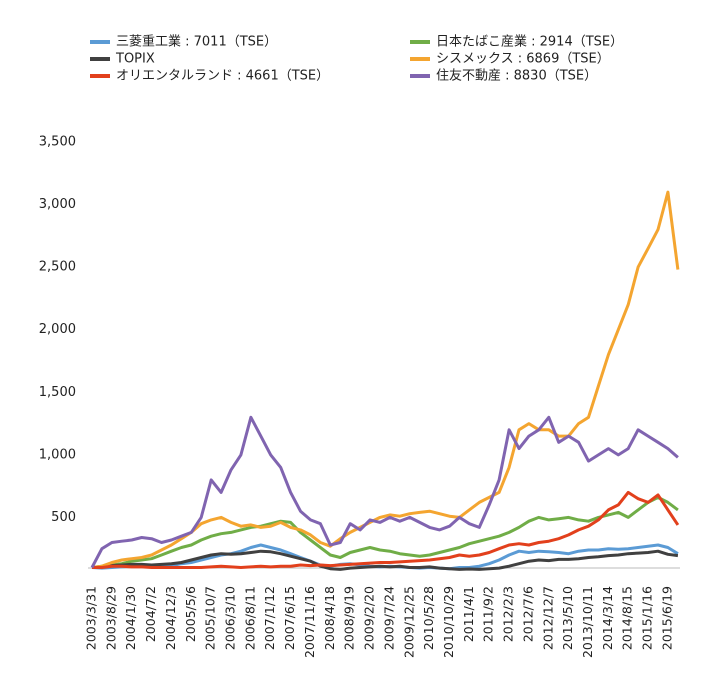 This screenshot has height=698, width=711. Describe the element at coordinates (607, 618) in the screenshot. I see `x-tick-label: 2014/3/14` at that location.